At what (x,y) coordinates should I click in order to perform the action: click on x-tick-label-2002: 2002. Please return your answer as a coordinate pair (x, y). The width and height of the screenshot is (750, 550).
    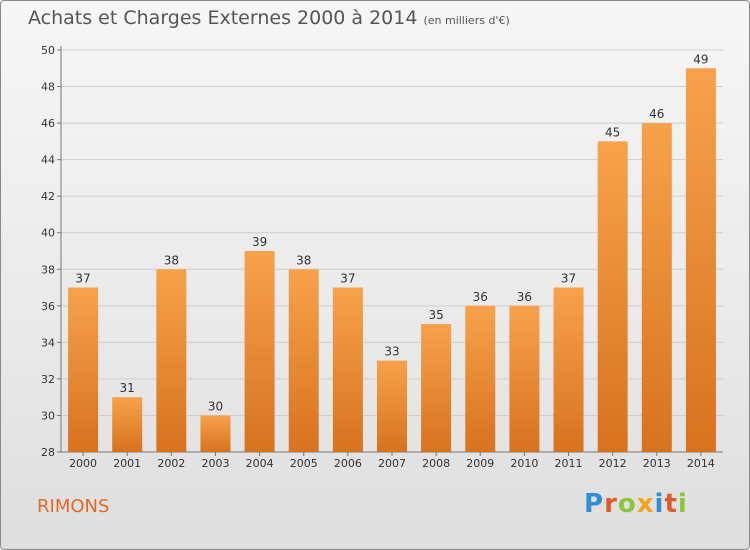
    Looking at the image, I should click on (171, 463).